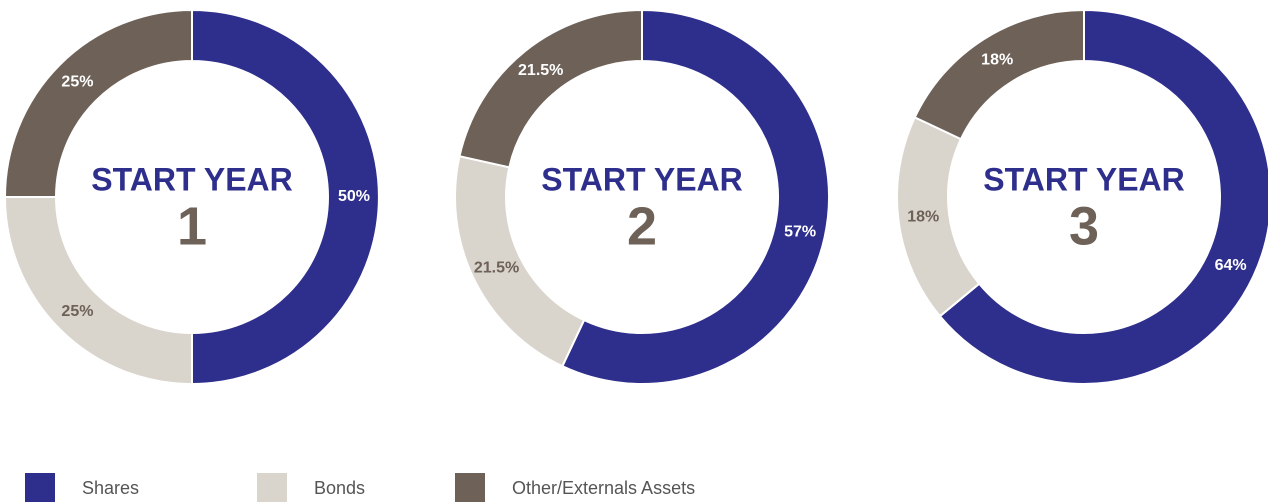  What do you see at coordinates (110, 488) in the screenshot?
I see `legend-label: Shares` at bounding box center [110, 488].